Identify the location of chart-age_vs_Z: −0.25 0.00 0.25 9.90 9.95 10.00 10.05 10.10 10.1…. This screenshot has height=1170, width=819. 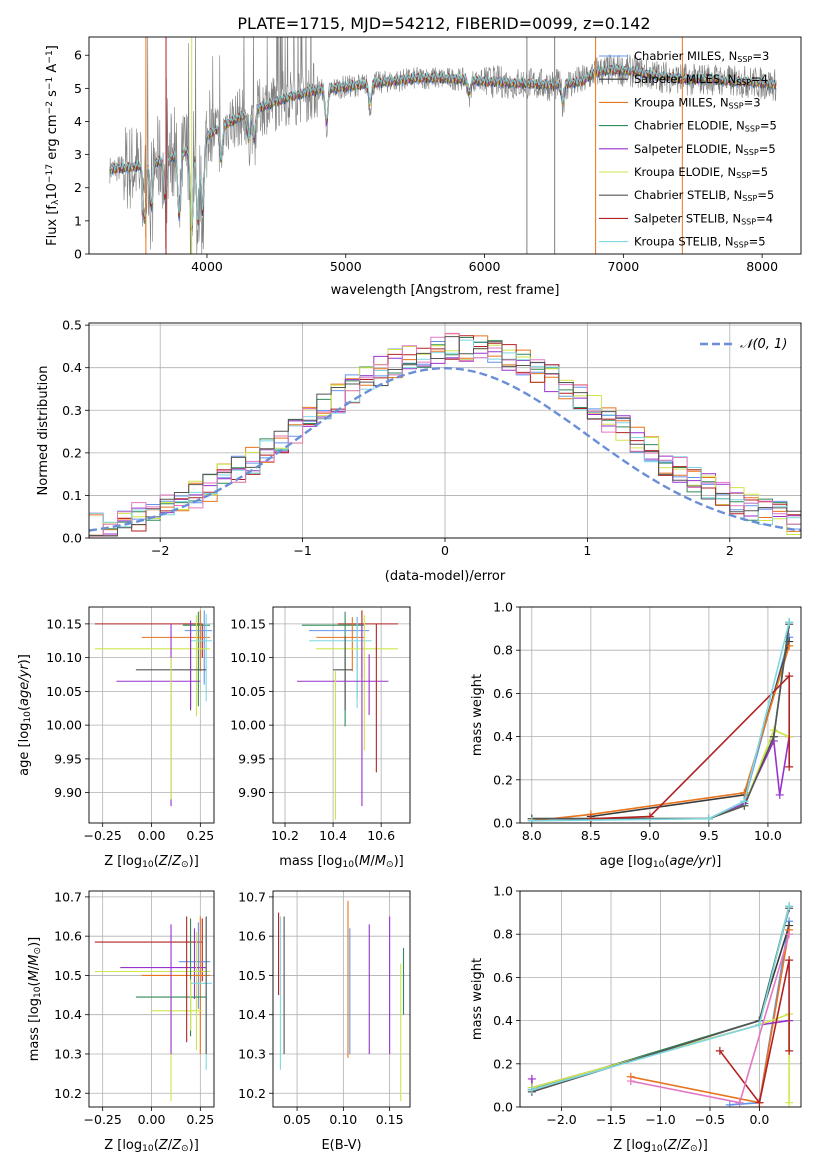
(116, 738).